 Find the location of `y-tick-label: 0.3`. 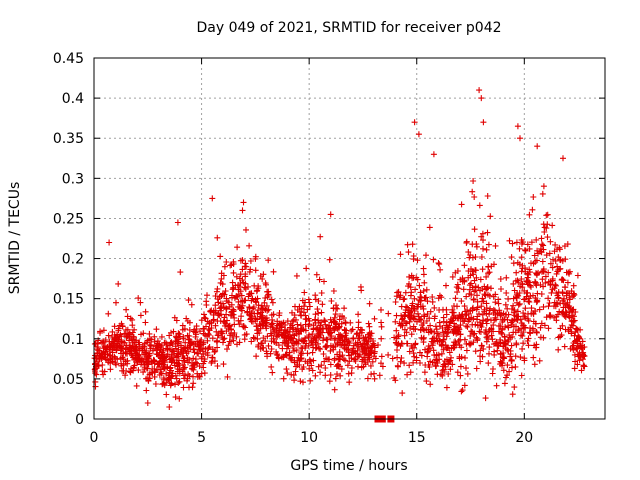

y-tick-label: 0.3 is located at coordinates (73, 179).